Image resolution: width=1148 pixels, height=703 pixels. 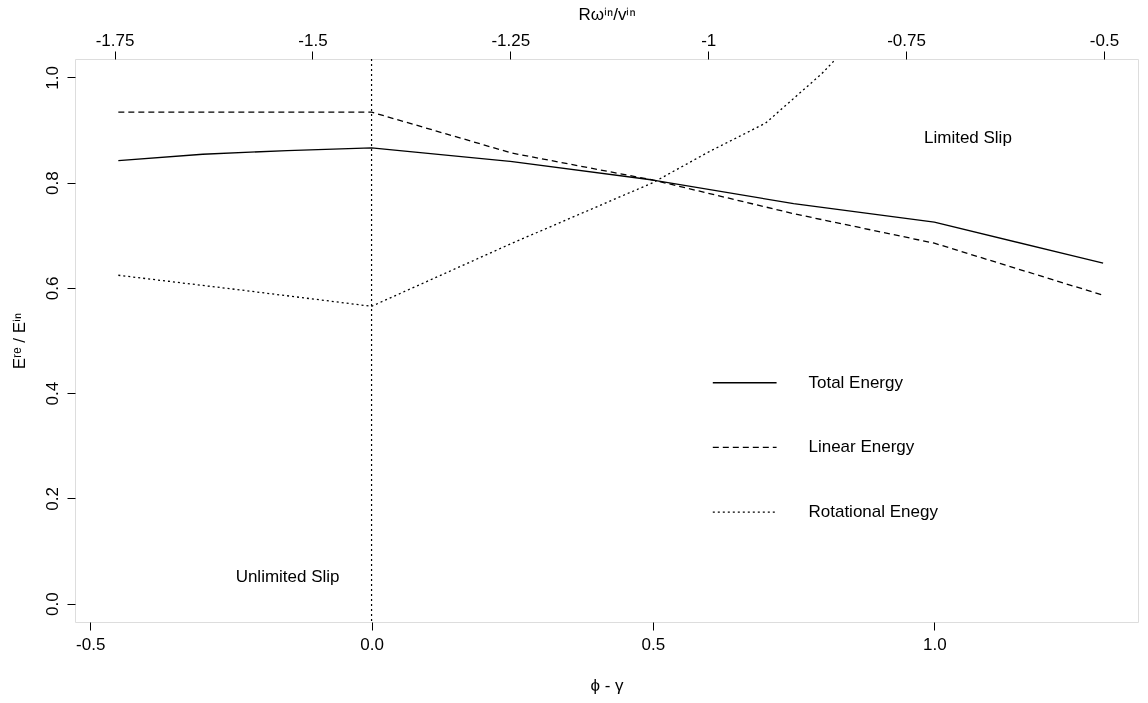 I want to click on annotation: Limited Slip, so click(x=967, y=137).